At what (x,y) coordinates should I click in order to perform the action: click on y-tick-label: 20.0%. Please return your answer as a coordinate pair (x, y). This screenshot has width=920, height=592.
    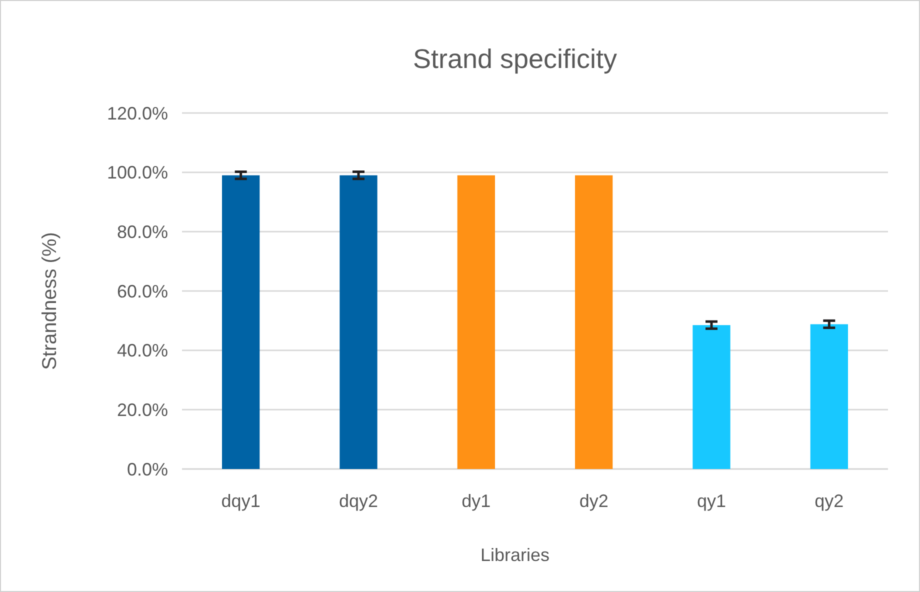
    Looking at the image, I should click on (142, 410).